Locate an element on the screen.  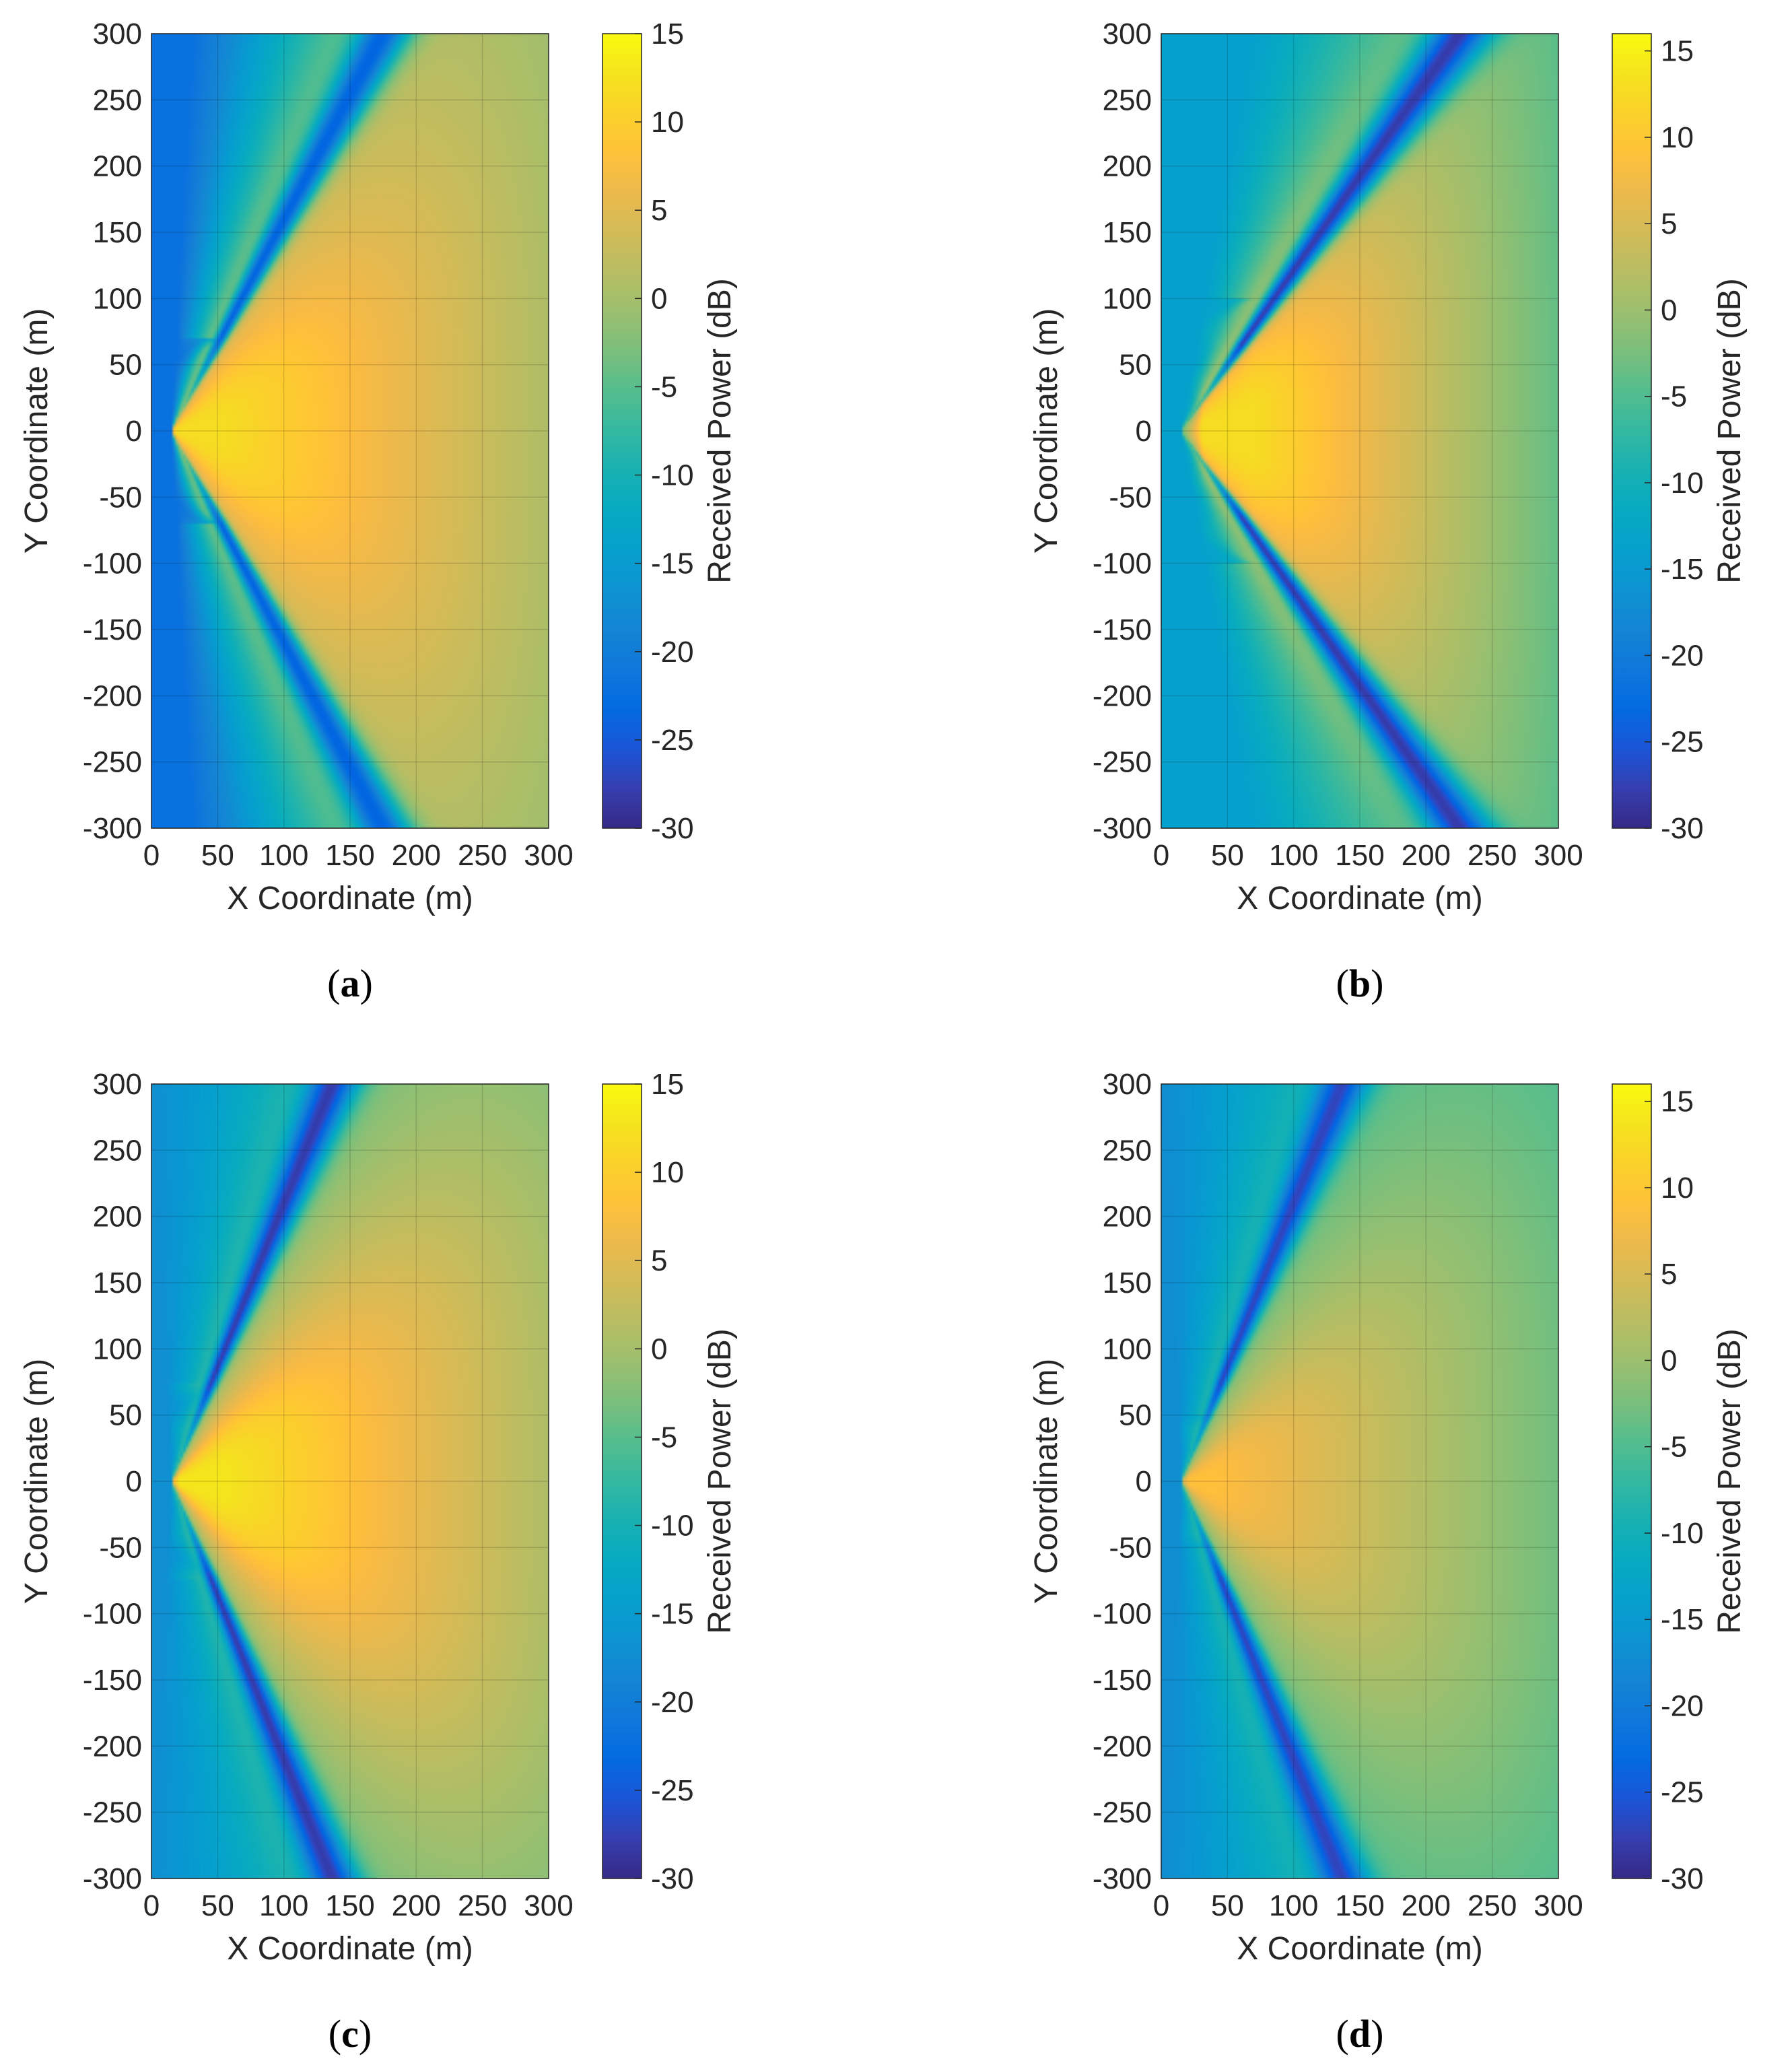
plot-frame is located at coordinates (1360, 1481).